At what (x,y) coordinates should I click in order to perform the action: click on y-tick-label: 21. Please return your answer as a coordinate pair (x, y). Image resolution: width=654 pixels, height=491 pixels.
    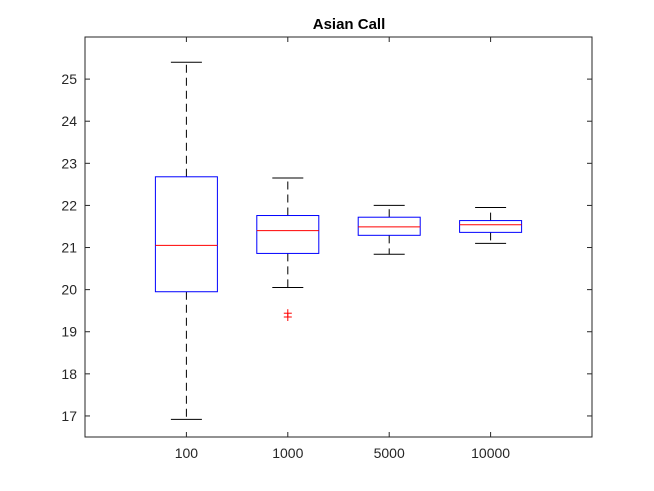
    Looking at the image, I should click on (69, 248).